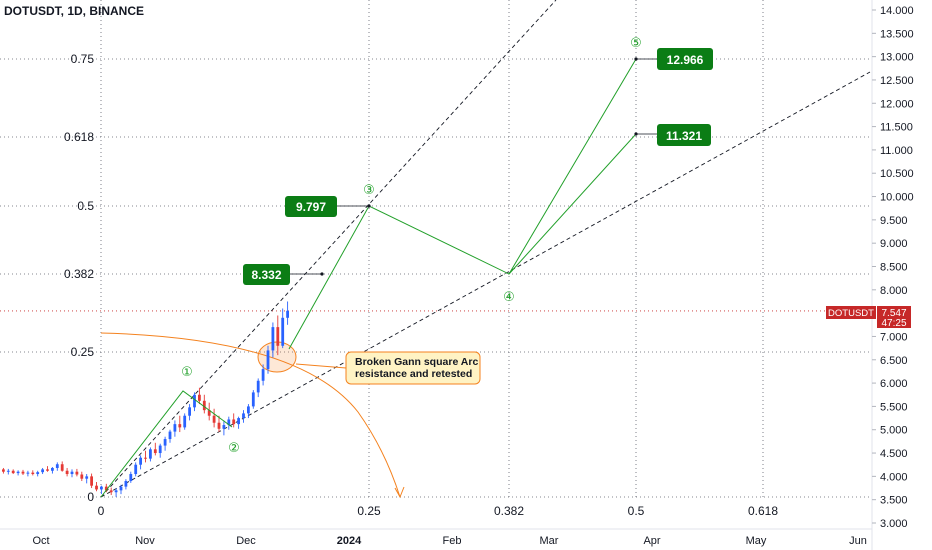 The height and width of the screenshot is (550, 932). What do you see at coordinates (246, 541) in the screenshot?
I see `time-tick-label: Dec` at bounding box center [246, 541].